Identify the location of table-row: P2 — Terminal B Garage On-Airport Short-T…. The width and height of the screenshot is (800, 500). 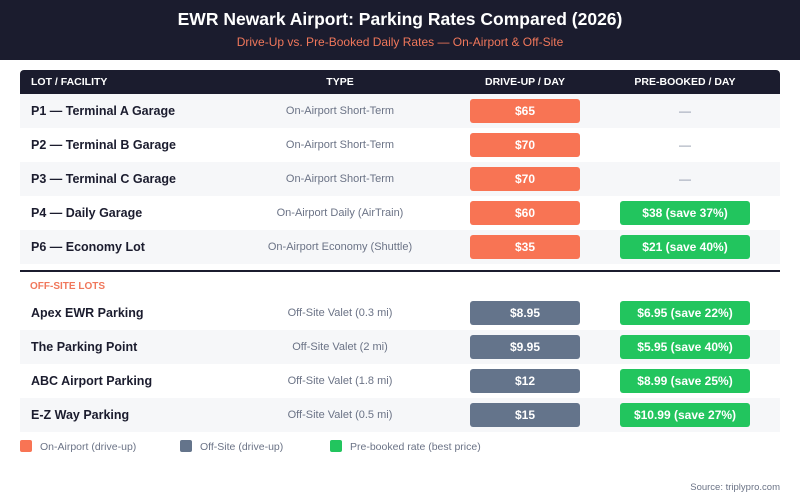
(400, 145).